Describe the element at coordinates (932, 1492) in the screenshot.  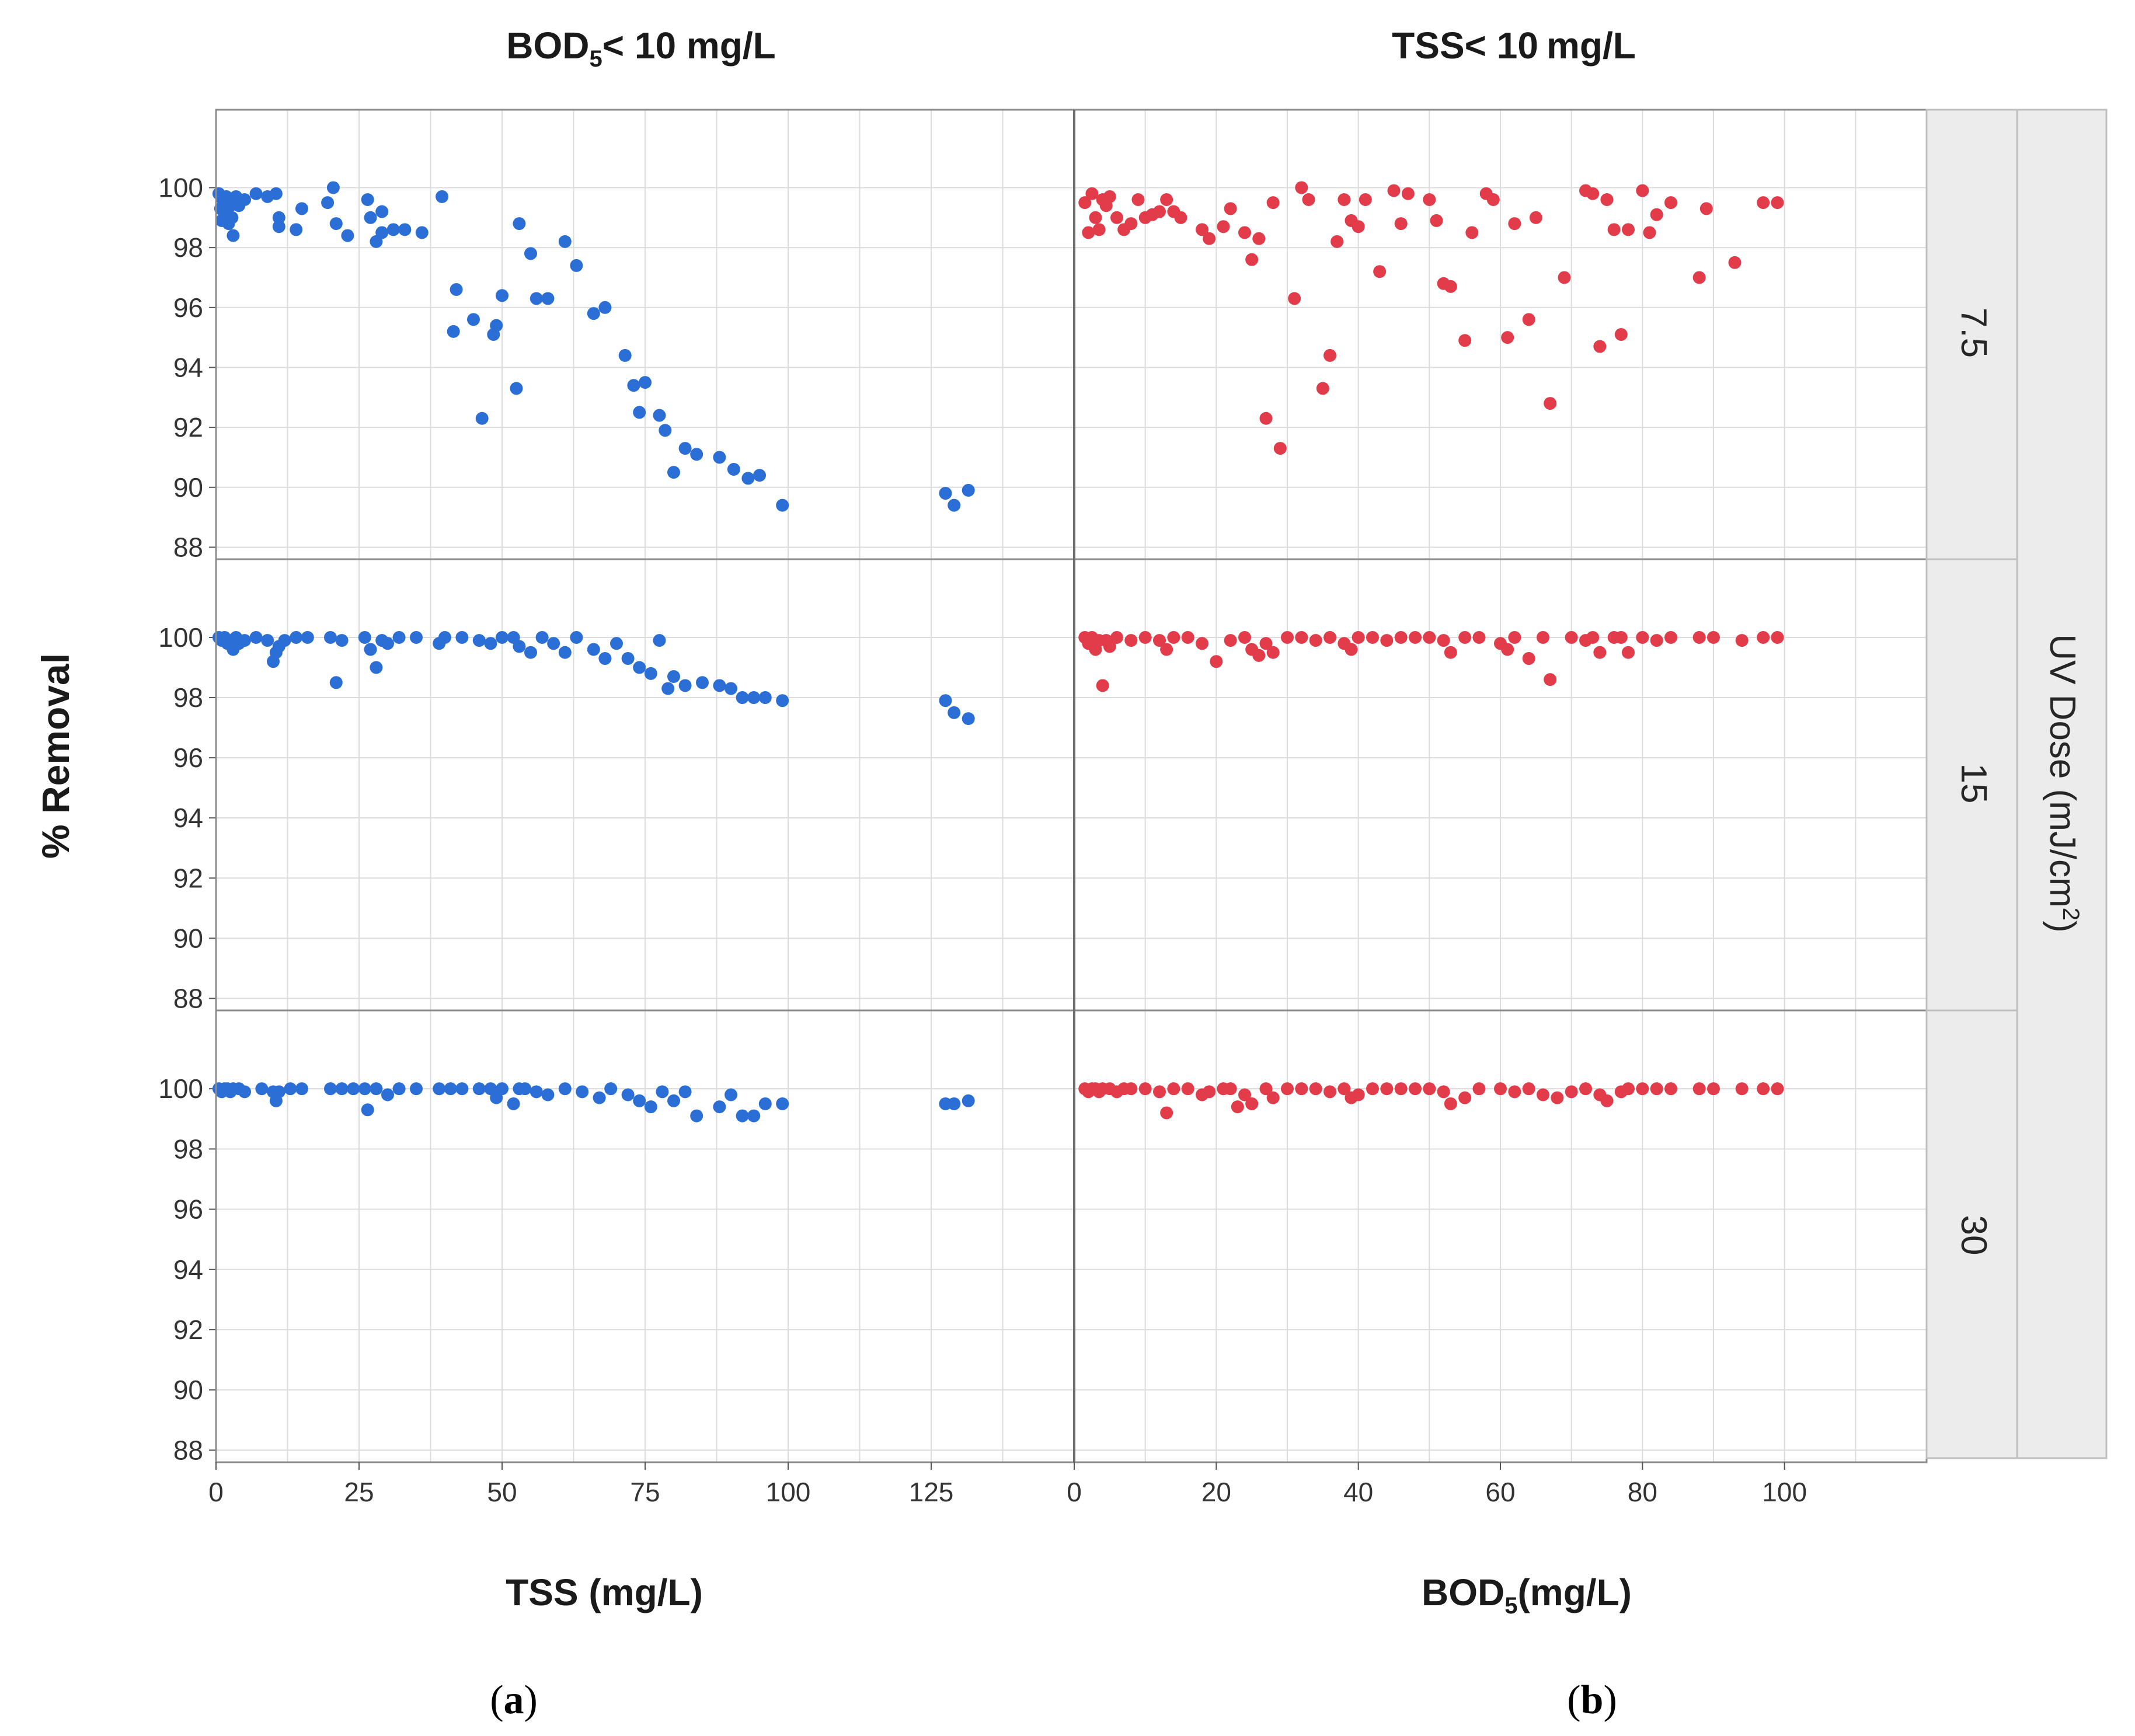
I see `x-tick-label: 125` at that location.